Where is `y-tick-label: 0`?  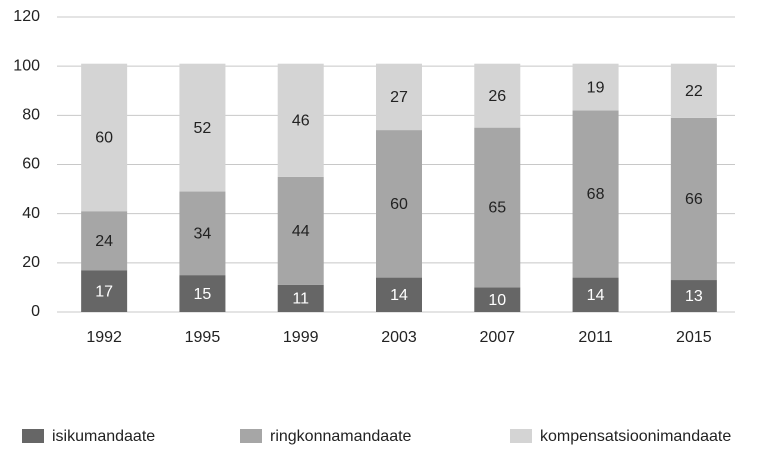 y-tick-label: 0 is located at coordinates (35, 311).